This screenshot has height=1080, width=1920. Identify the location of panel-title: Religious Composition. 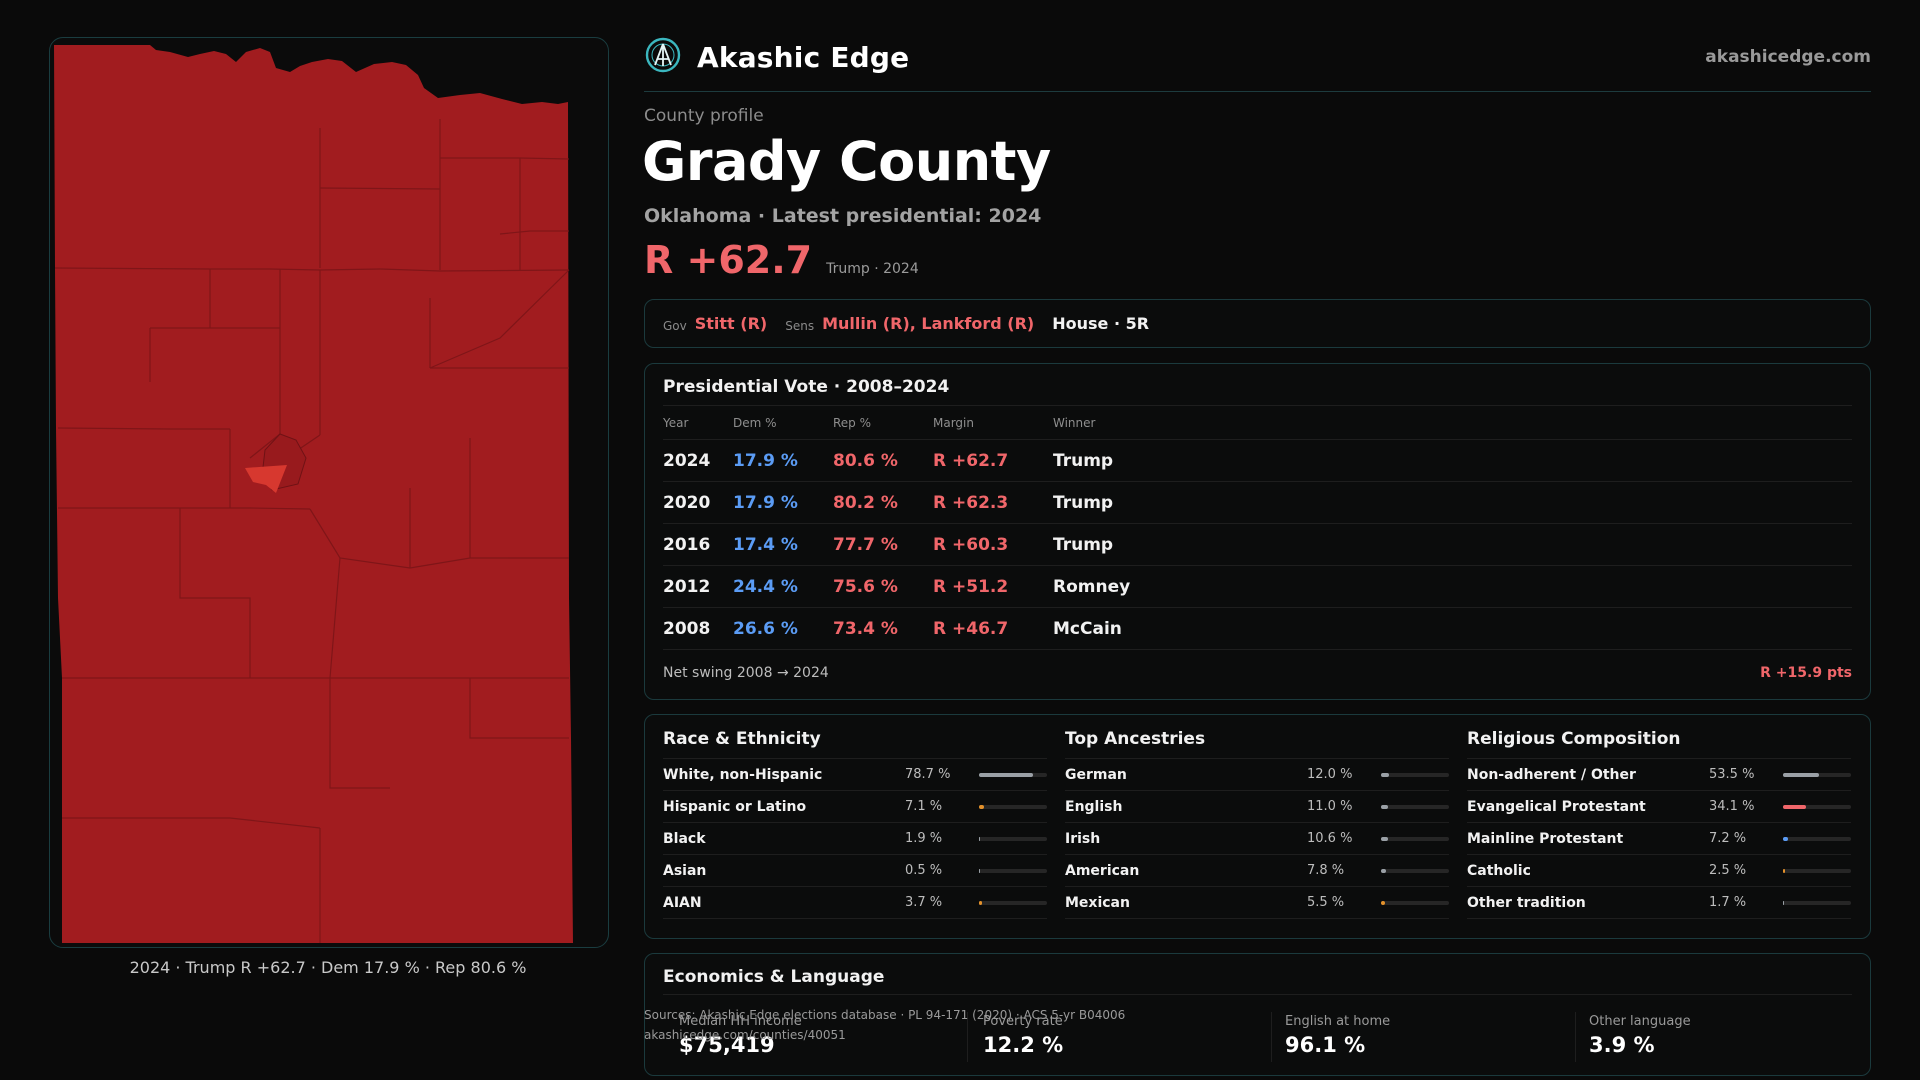
(1574, 739).